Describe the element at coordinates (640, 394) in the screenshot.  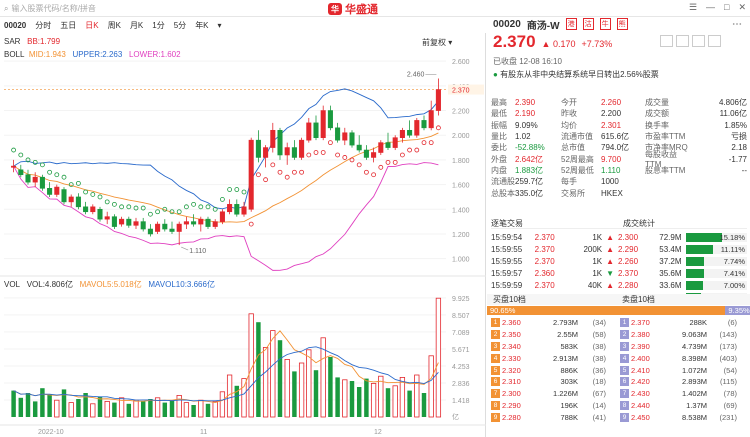
I see `ask-price: 2.430` at that location.